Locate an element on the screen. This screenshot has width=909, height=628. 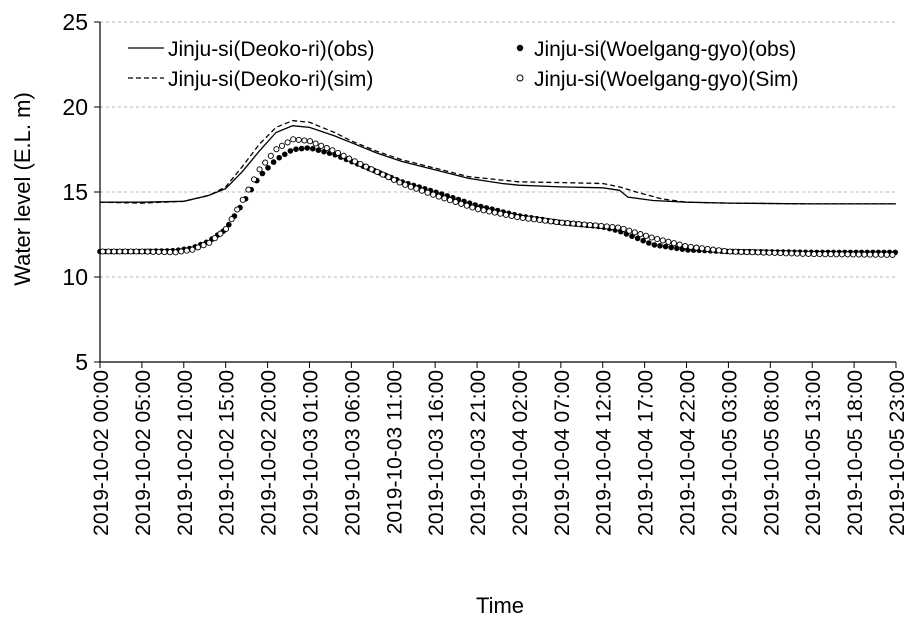
legend-label: Jinju-si(Woelgang-gyo)(Sim) is located at coordinates (666, 79).